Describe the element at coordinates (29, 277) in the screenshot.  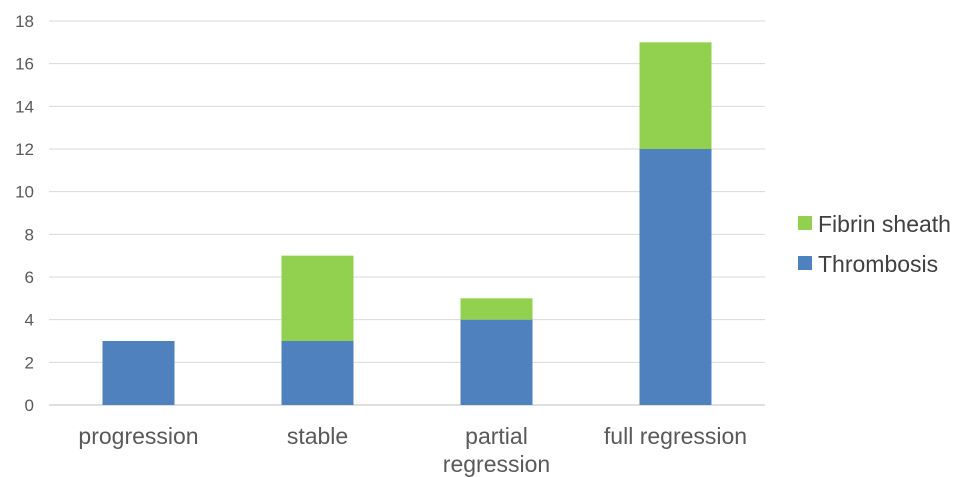
I see `y-tick-label: 6` at that location.